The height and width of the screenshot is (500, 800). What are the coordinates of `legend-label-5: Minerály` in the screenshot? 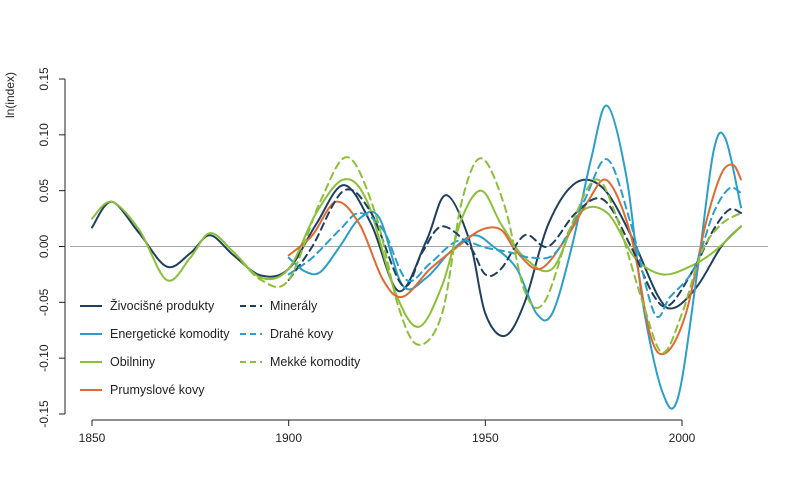 It's located at (294, 306).